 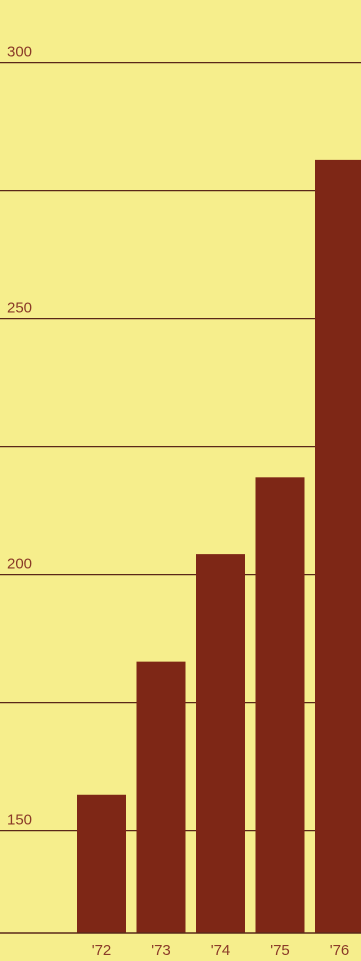 What do you see at coordinates (19, 308) in the screenshot?
I see `y-tick-label: 250` at bounding box center [19, 308].